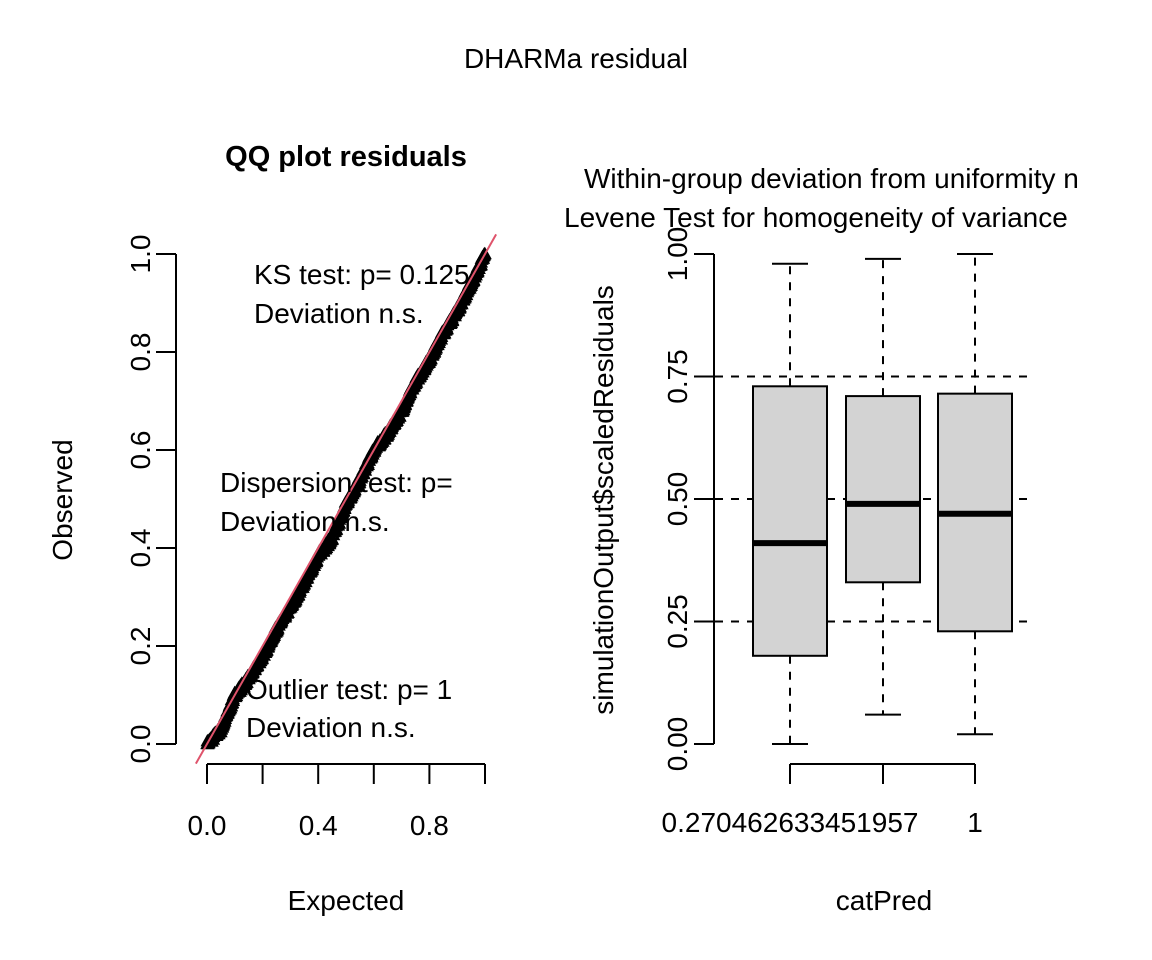 This screenshot has height=960, width=1152. I want to click on qq-y-tick-label: 0.0, so click(140, 744).